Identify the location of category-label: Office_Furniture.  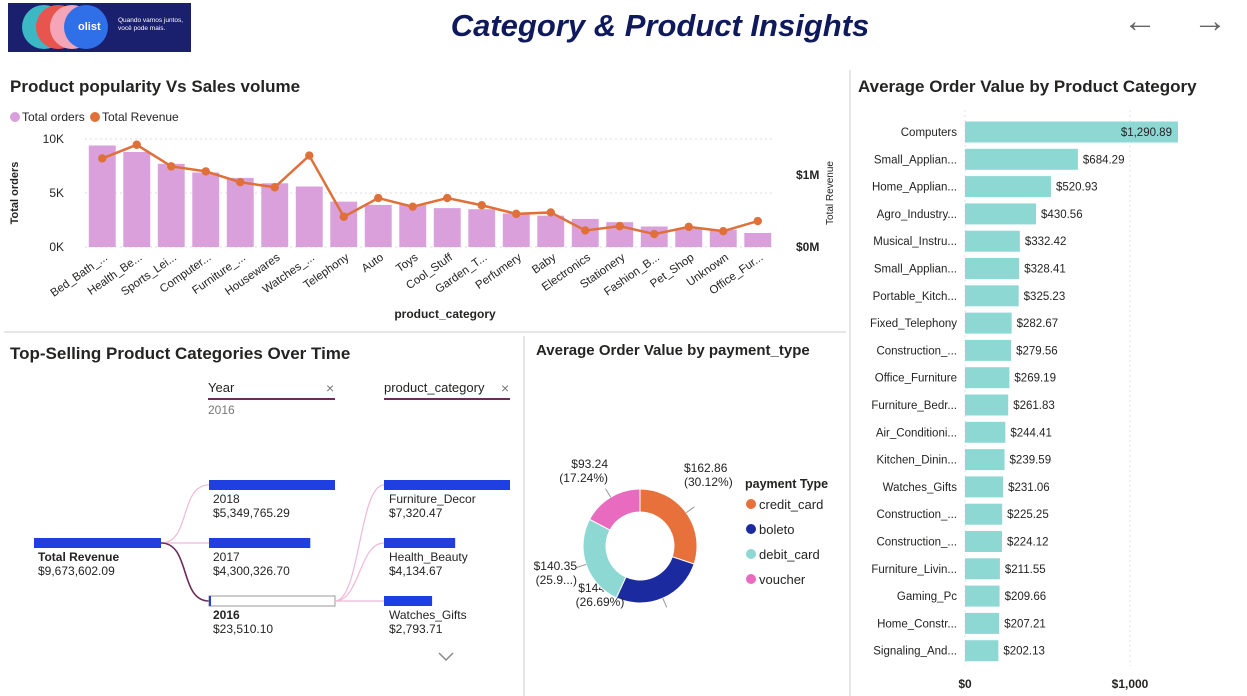
(916, 379).